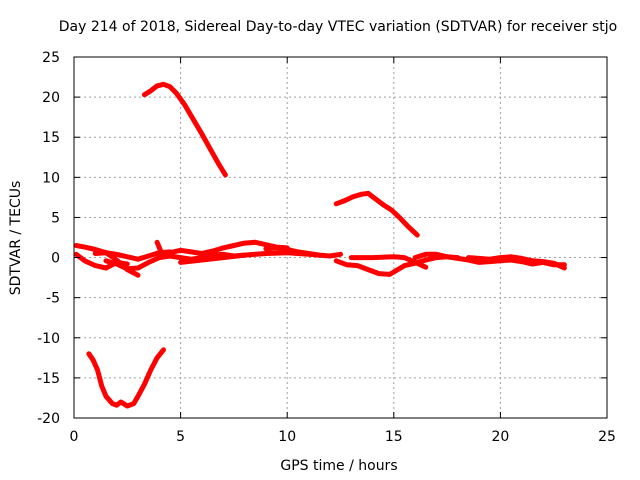 Image resolution: width=640 pixels, height=480 pixels. What do you see at coordinates (55, 259) in the screenshot?
I see `y-tick-label: 0` at bounding box center [55, 259].